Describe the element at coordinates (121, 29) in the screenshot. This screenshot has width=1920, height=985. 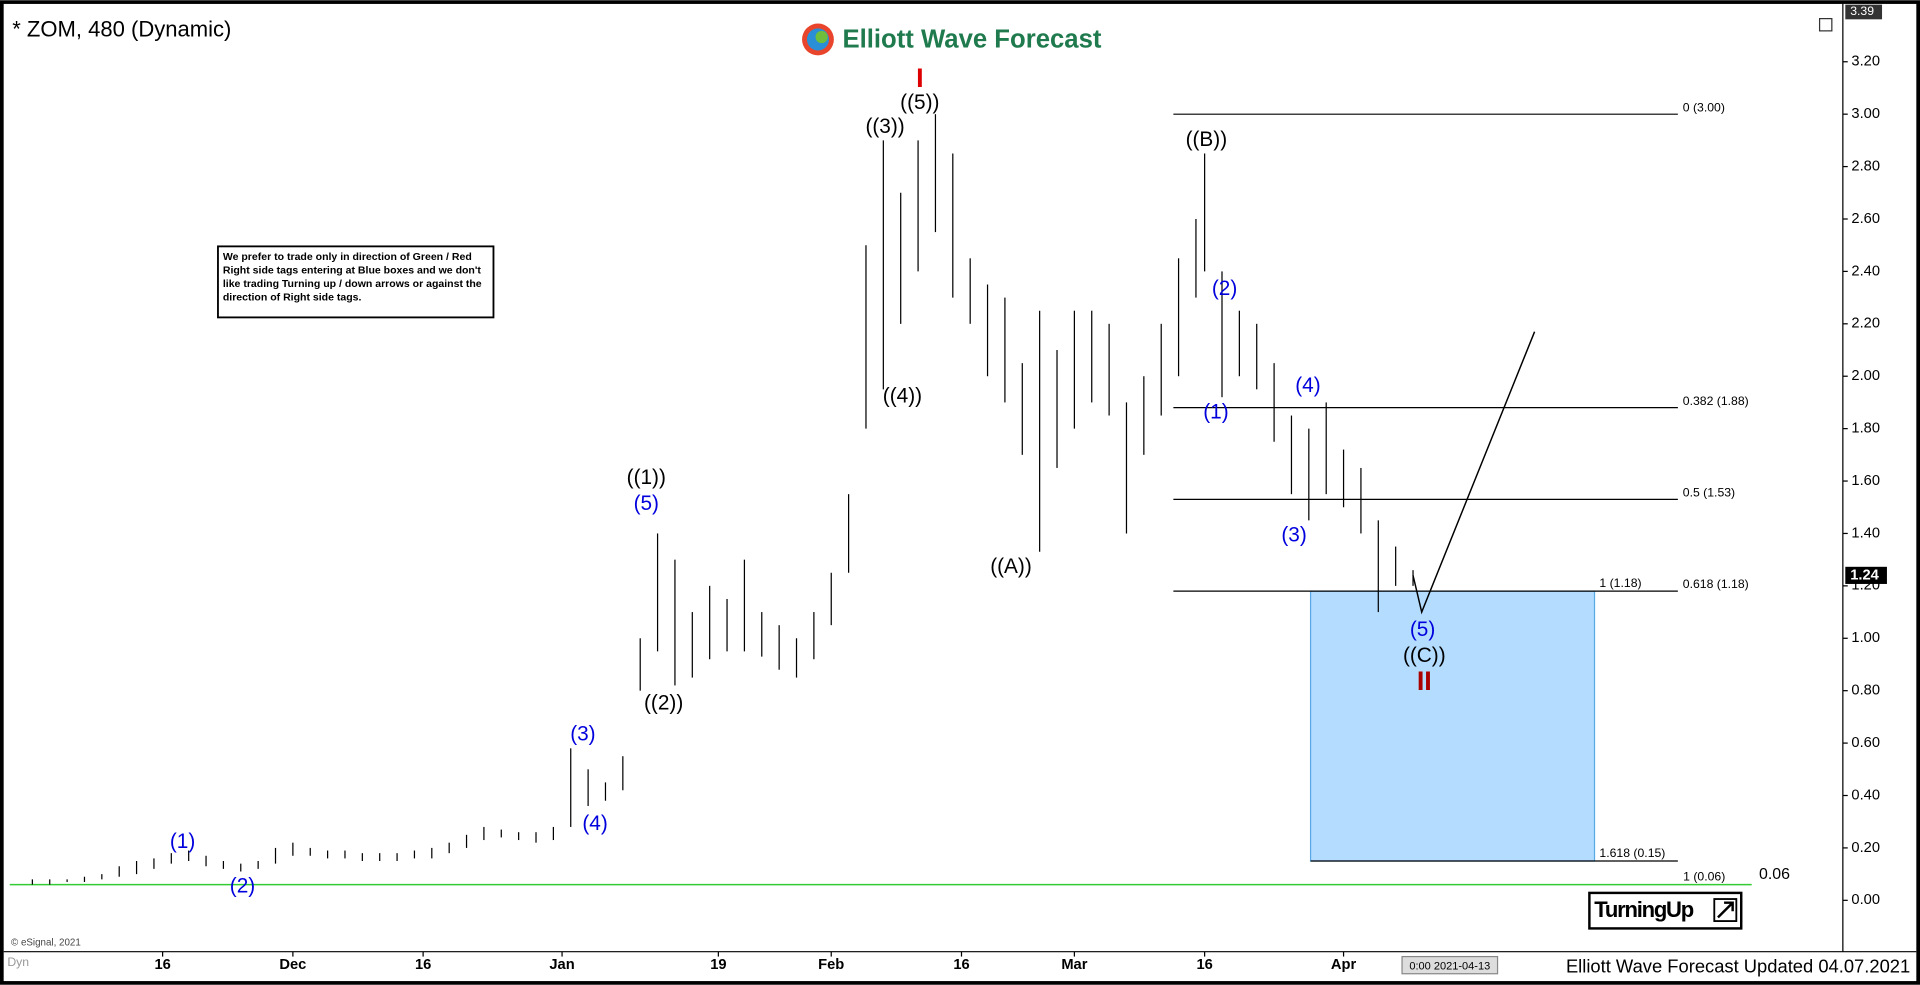
I see `chart-title: * ZOM, 480 (Dynamic)` at that location.